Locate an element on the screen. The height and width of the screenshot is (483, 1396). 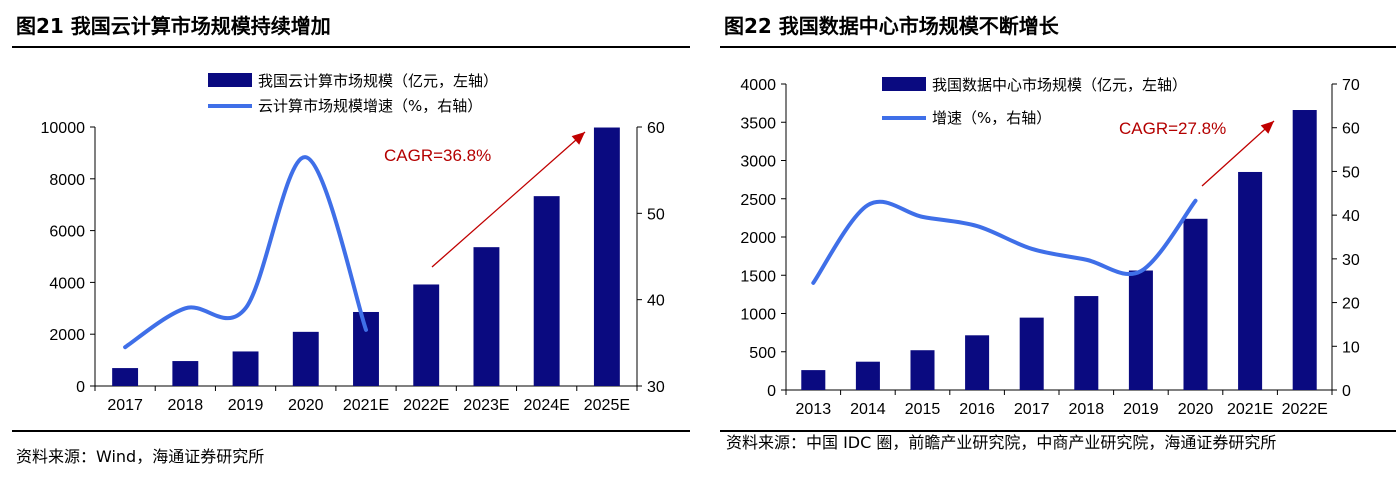
cagr-annotation: CAGR=27.8% is located at coordinates (1172, 128).